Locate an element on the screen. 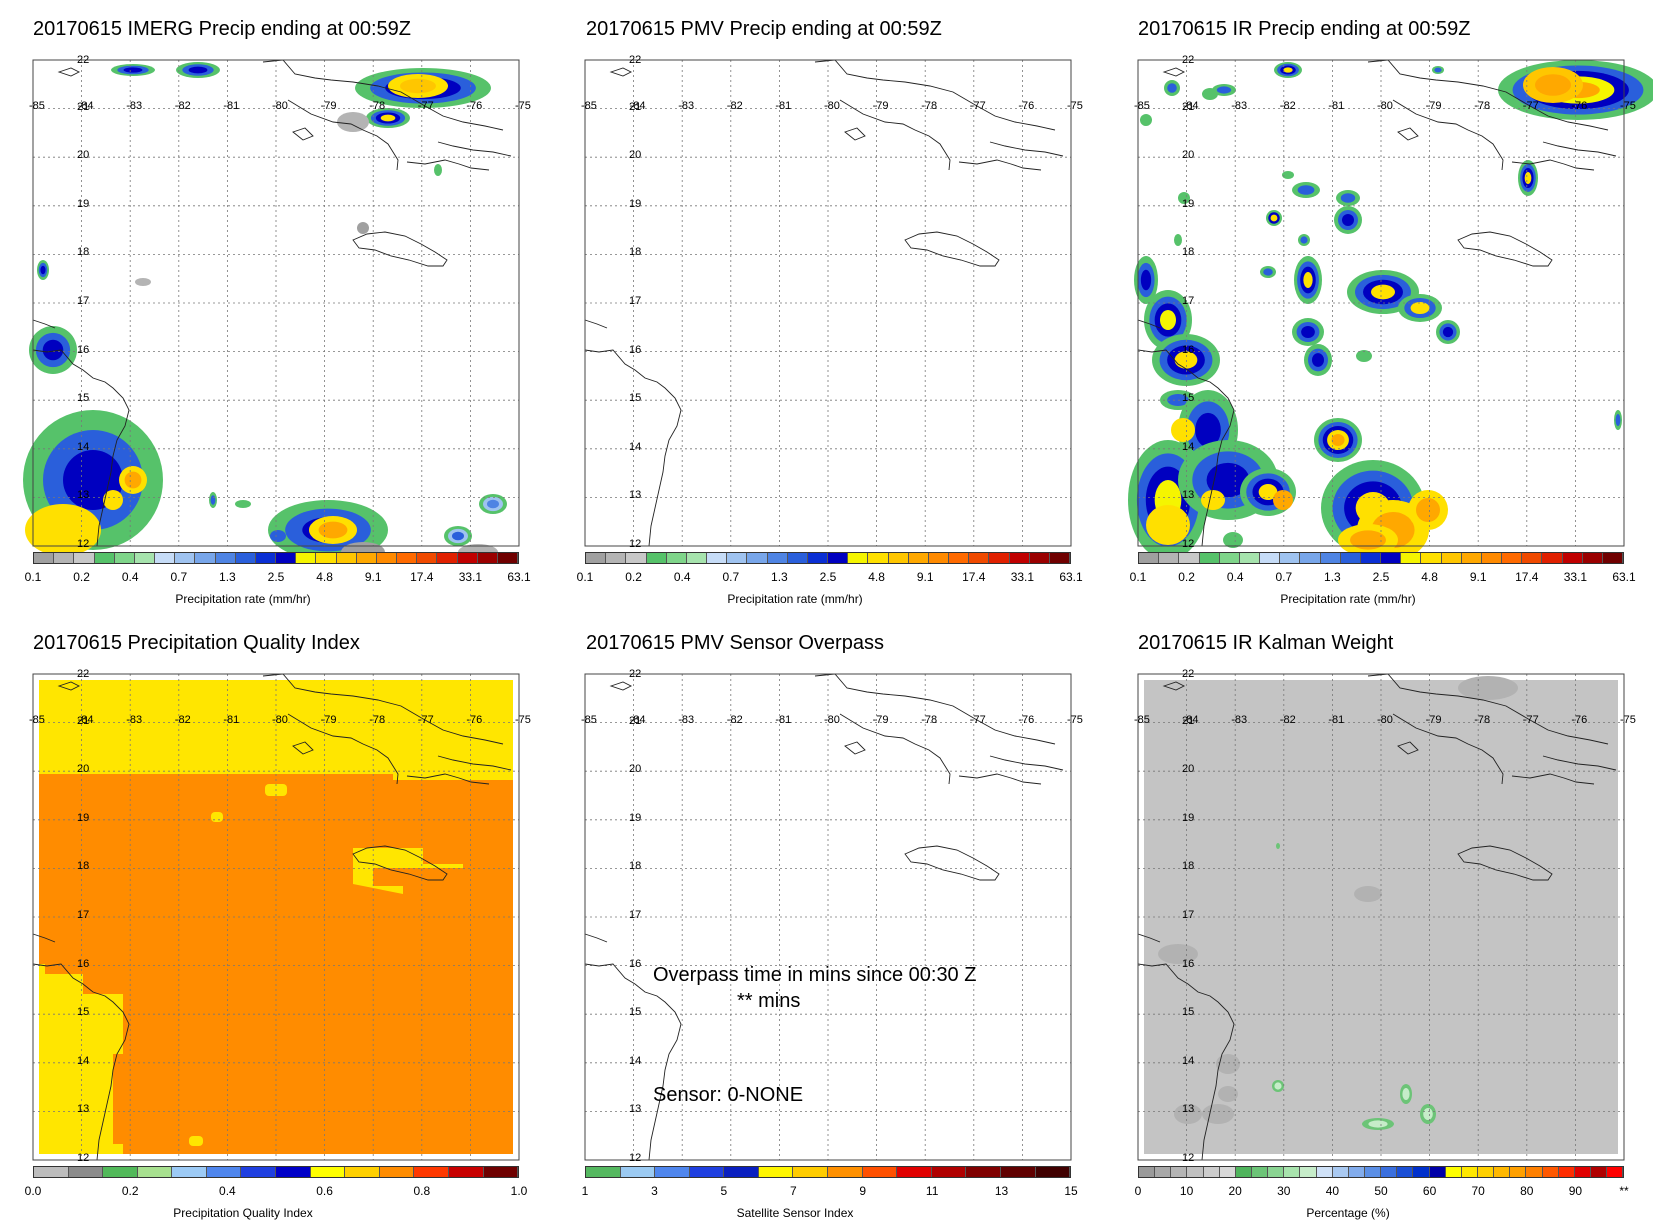 The image size is (1653, 1220). quality-field is located at coordinates (276, 917).